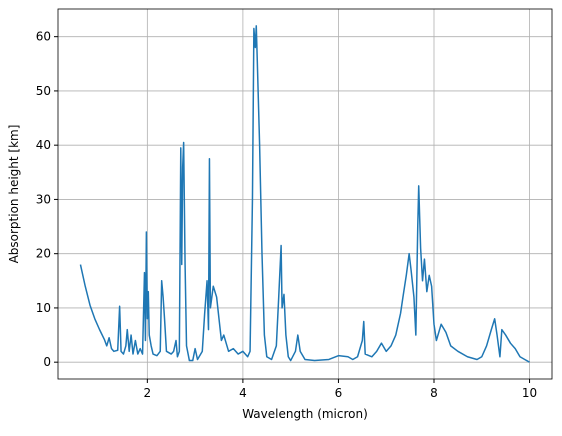 This screenshot has height=436, width=562. Describe the element at coordinates (434, 393) in the screenshot. I see `x-tick-label: 8` at that location.